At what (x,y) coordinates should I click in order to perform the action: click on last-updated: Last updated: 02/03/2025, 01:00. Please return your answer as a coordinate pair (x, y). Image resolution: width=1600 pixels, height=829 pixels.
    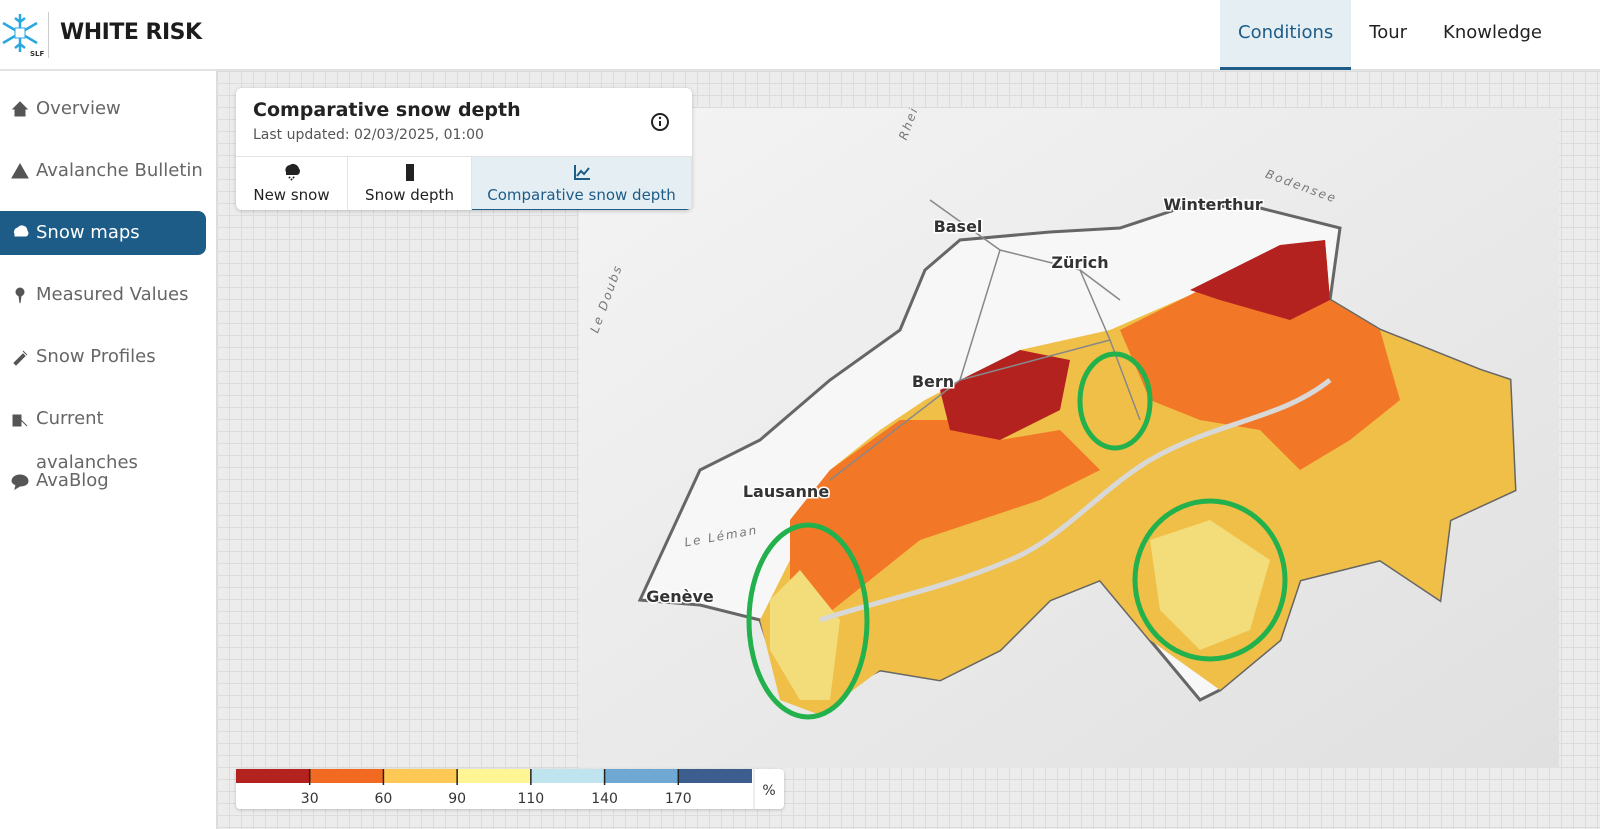
    Looking at the image, I should click on (368, 135).